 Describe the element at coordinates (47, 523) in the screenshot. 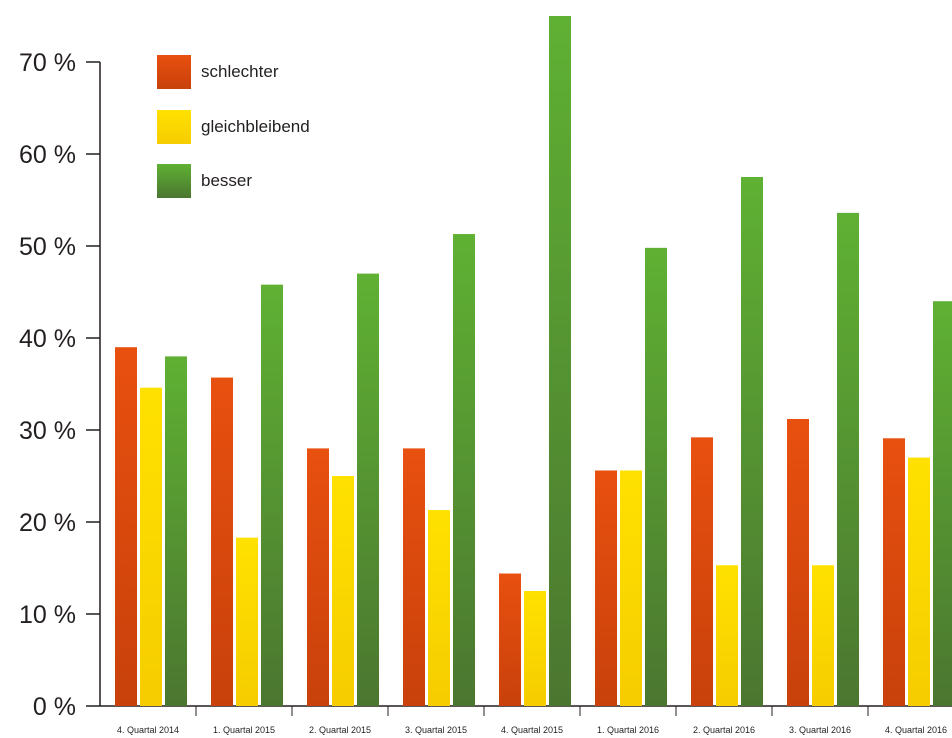

I see `y-tick-label: 20 %` at that location.